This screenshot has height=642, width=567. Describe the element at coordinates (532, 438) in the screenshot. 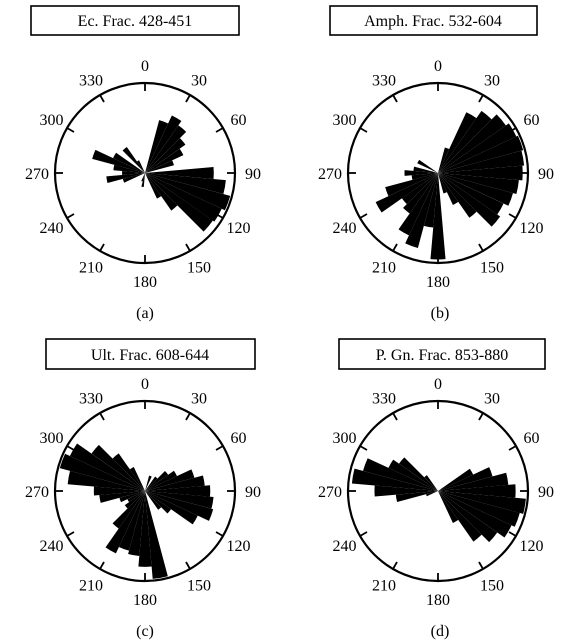

I see `panel-d-angle-label-60: 60` at that location.